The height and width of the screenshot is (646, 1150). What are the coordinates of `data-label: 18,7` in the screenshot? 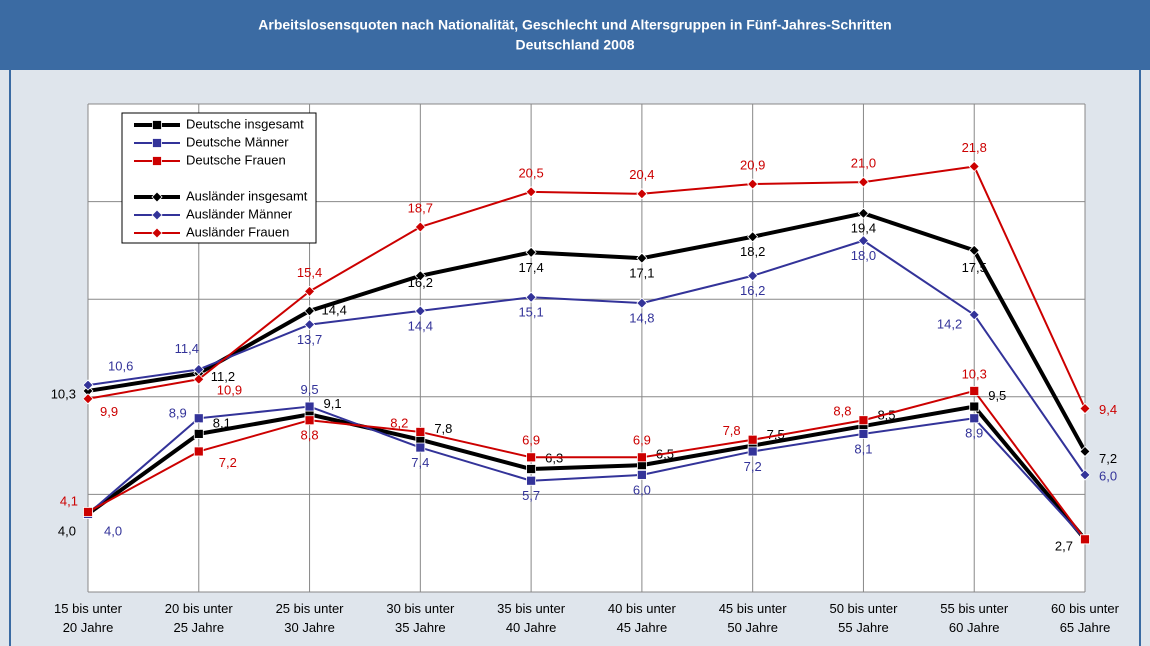 It's located at (420, 207).